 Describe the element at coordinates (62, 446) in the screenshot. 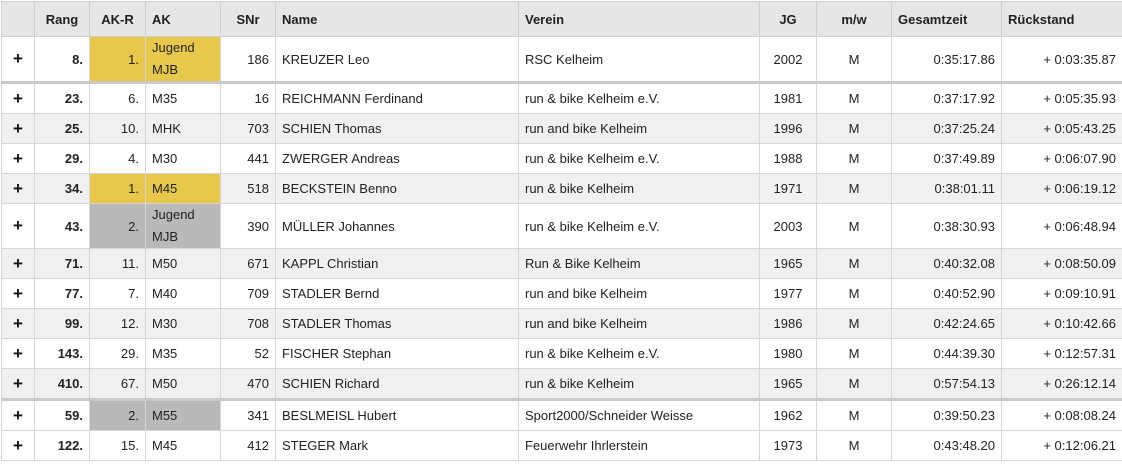

I see `cell-rang: 122.` at that location.